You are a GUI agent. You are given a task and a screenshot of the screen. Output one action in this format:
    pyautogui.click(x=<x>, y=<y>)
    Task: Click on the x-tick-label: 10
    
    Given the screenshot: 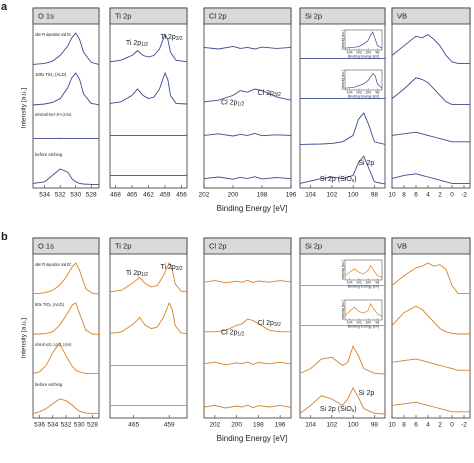 What is the action you would take?
    pyautogui.click(x=392, y=195)
    